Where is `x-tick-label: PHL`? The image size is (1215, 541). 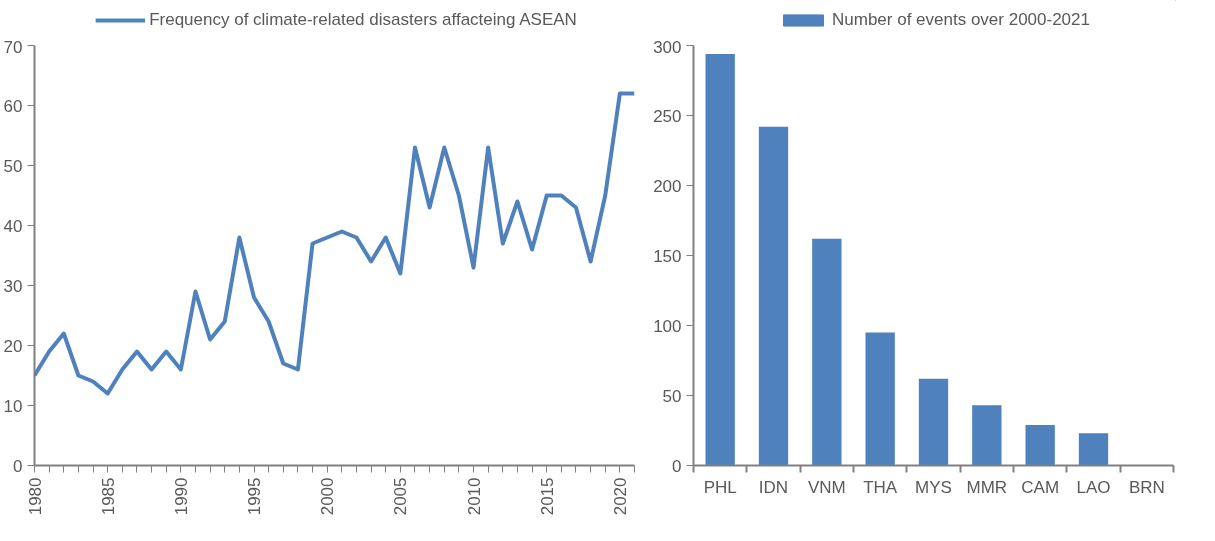 x-tick-label: PHL is located at coordinates (720, 487).